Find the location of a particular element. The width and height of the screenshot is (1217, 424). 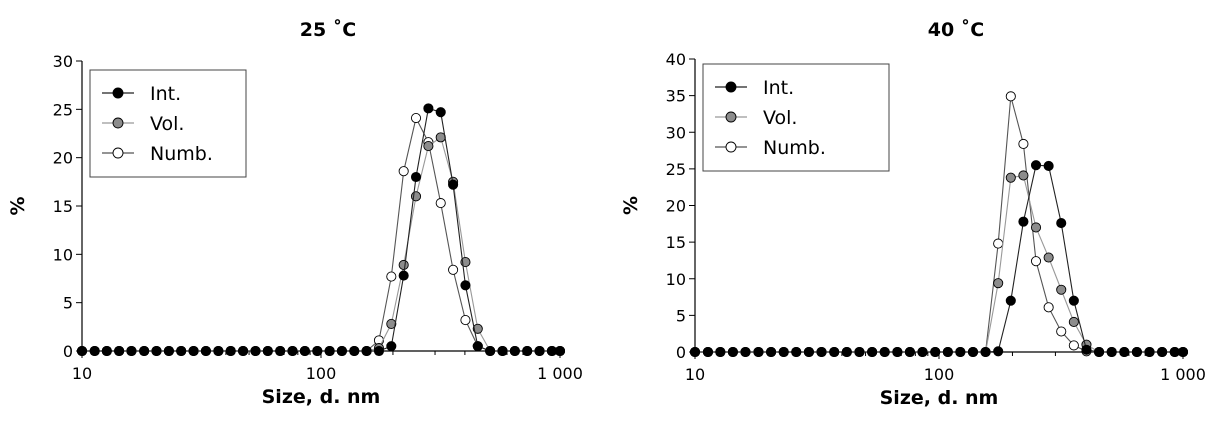

legend: Int. Vol. Numb. is located at coordinates (168, 123).